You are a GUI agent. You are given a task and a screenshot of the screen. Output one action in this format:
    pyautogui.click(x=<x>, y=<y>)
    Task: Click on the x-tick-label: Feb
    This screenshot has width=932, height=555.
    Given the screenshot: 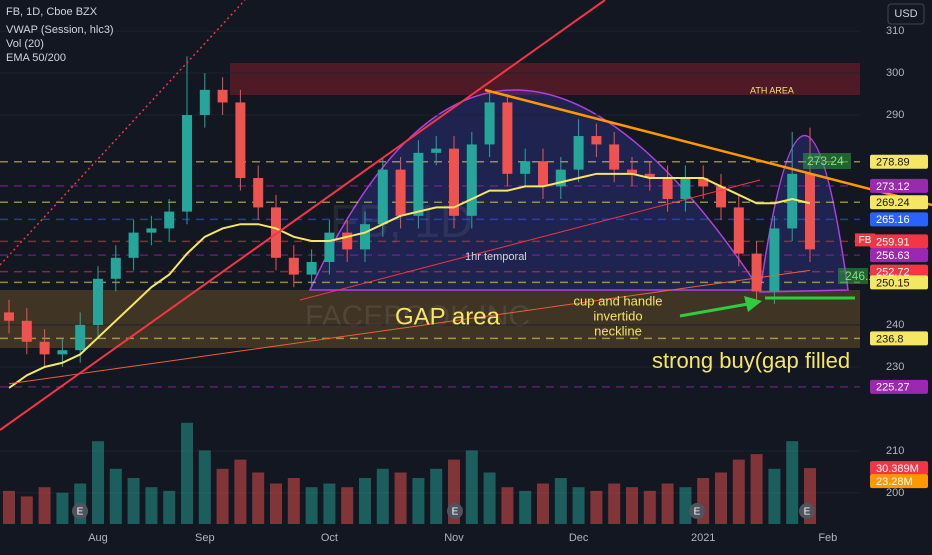 What is the action you would take?
    pyautogui.click(x=827, y=538)
    